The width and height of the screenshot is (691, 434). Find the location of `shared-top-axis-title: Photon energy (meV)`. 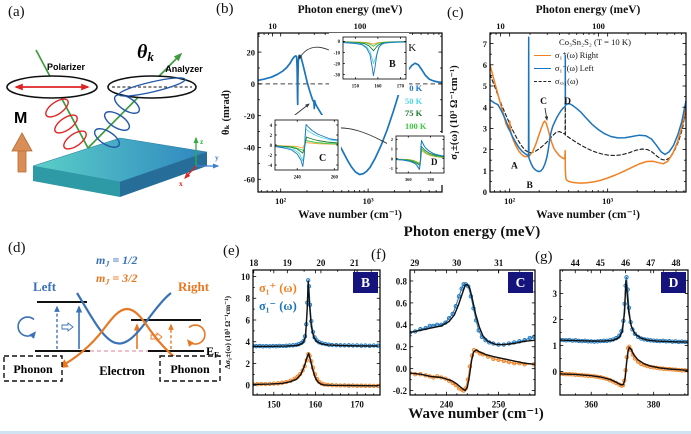

shared-top-axis-title: Photon energy (meV) is located at coordinates (472, 232).